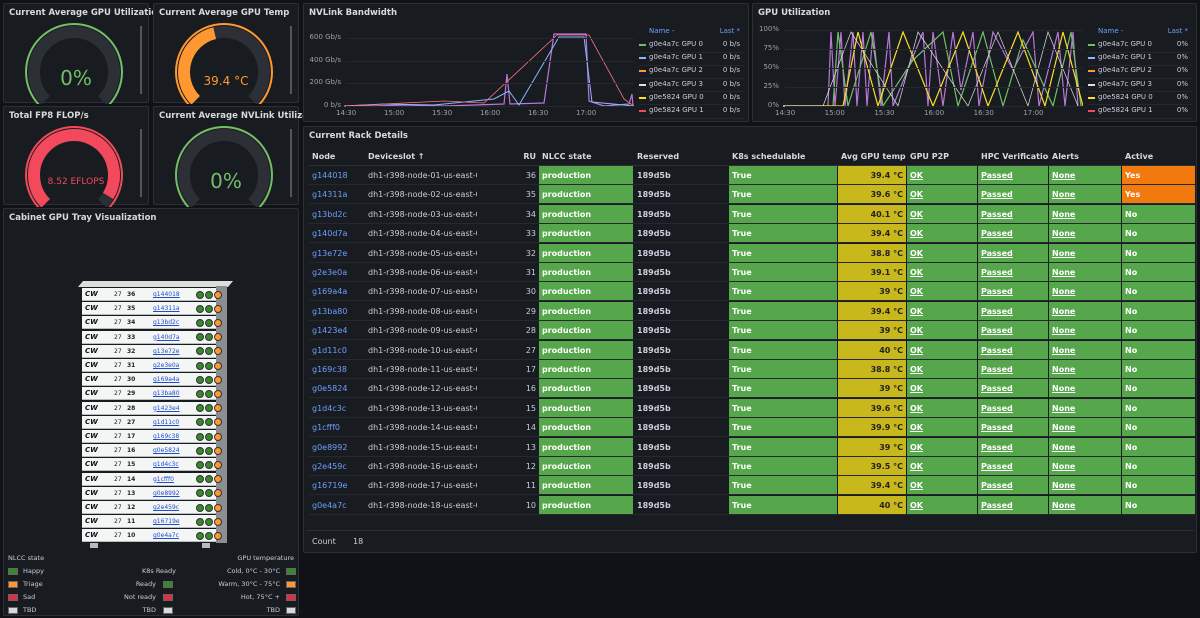 This screenshot has width=1200, height=618. Describe the element at coordinates (337, 234) in the screenshot. I see `table-cell: g140d7a` at that location.